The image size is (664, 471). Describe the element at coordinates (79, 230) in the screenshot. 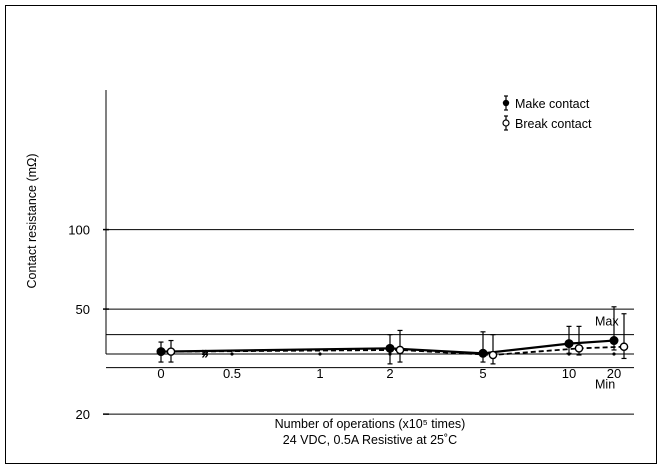

I see `y-tick-label: 100` at that location.